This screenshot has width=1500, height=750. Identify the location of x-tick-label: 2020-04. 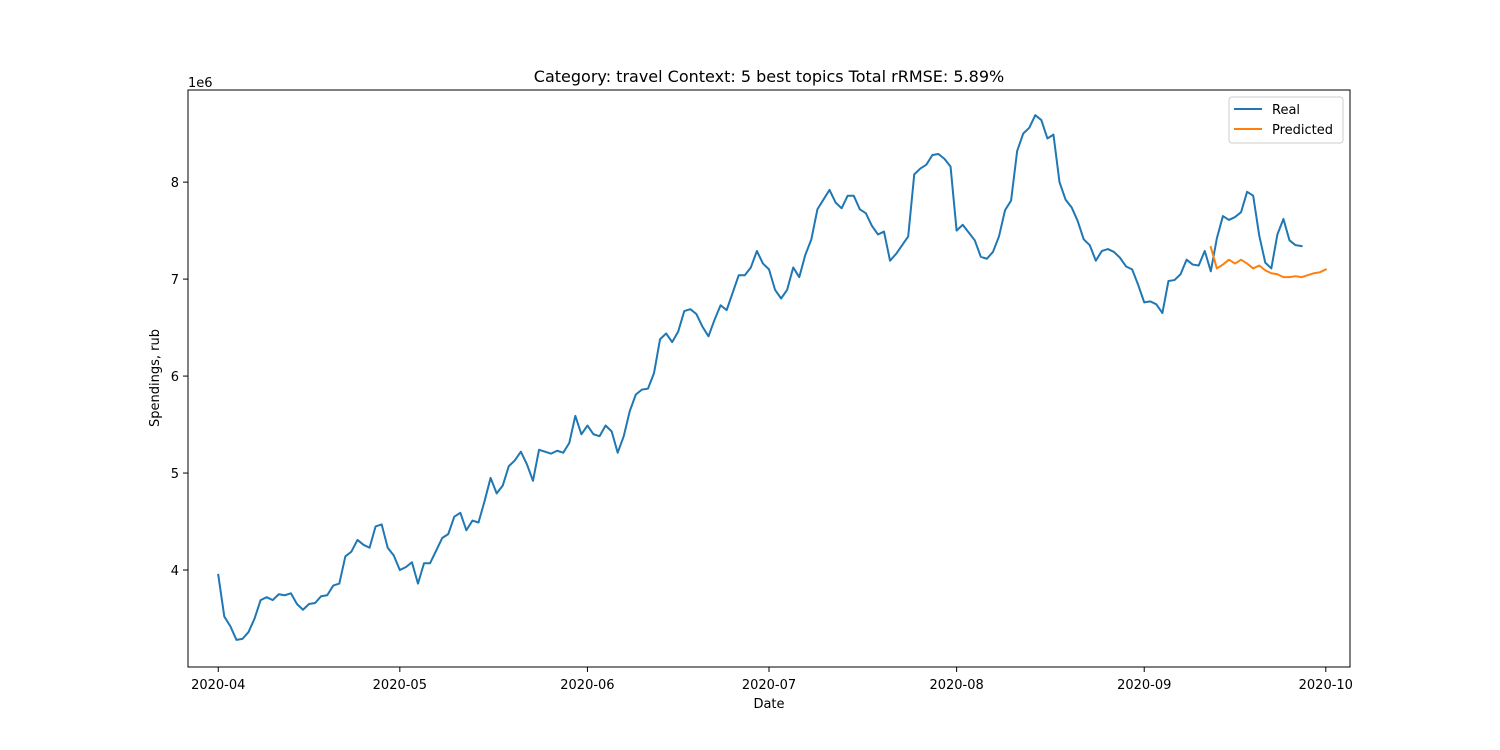
(218, 685).